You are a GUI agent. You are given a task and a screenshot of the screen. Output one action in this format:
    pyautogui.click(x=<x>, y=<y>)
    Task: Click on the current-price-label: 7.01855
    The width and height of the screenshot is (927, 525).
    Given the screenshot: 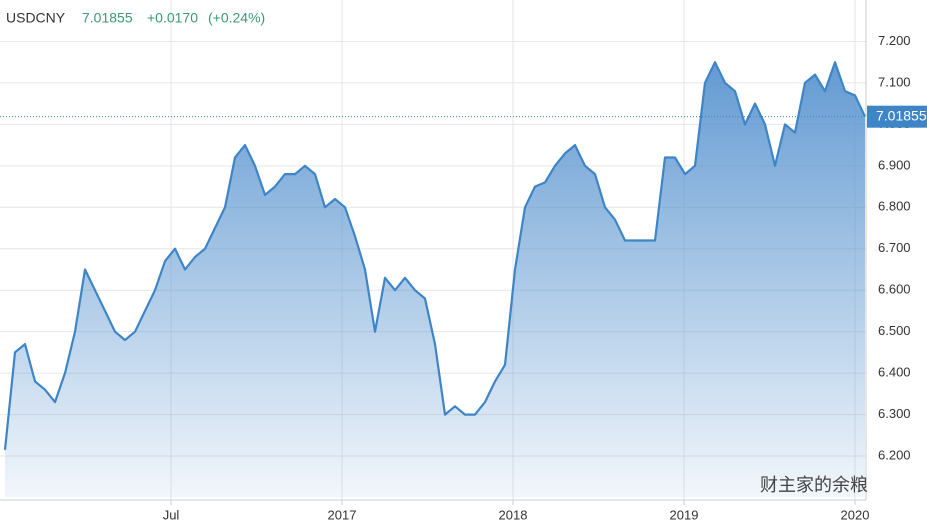 What is the action you would take?
    pyautogui.click(x=901, y=115)
    